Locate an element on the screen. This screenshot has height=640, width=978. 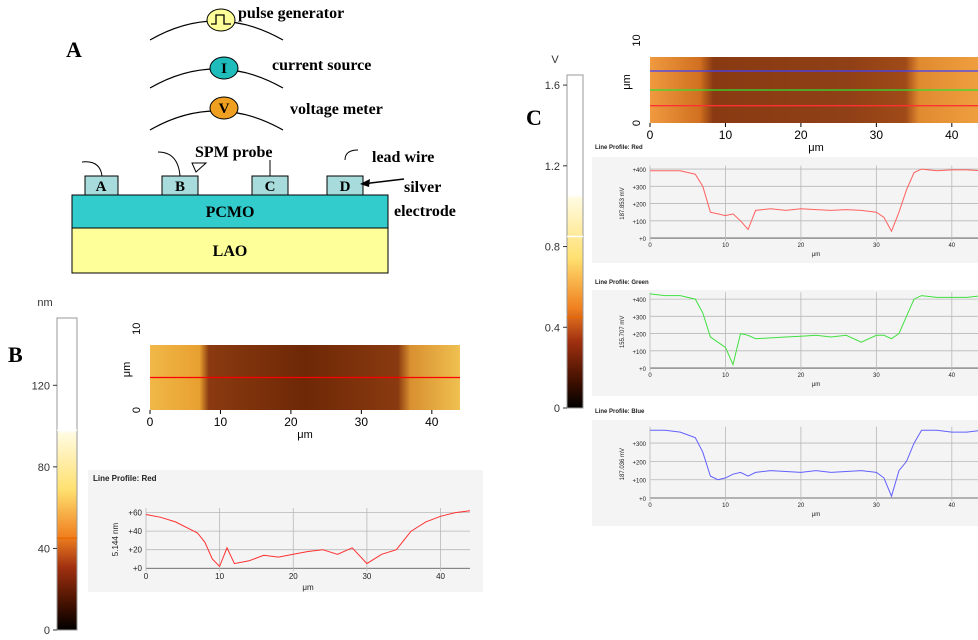
electrode-label: A is located at coordinates (101, 187).